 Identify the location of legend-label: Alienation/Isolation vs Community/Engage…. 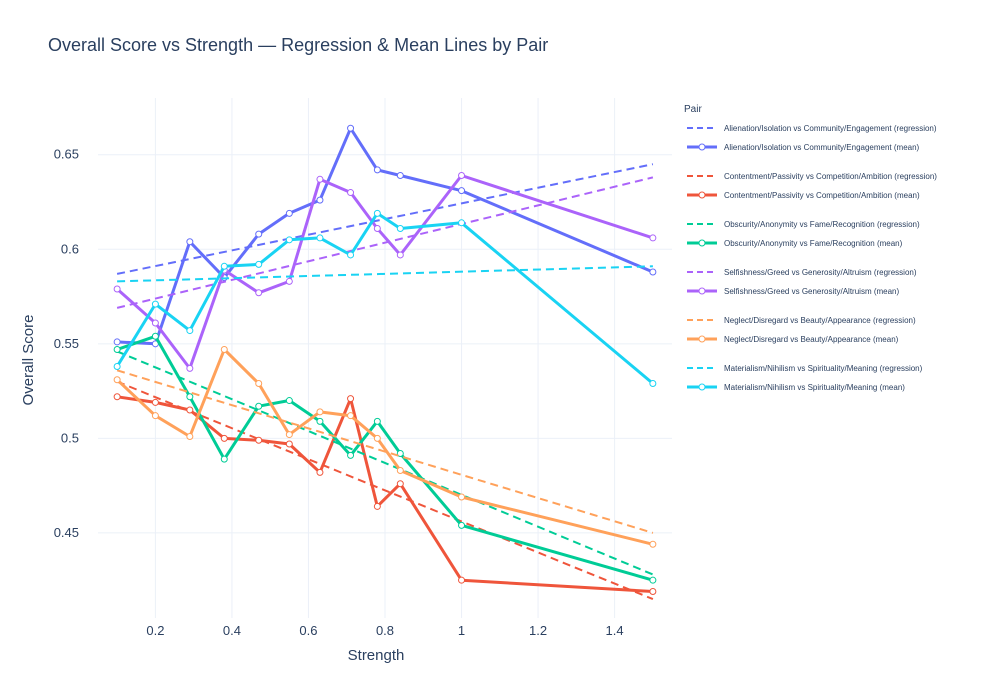
(822, 147).